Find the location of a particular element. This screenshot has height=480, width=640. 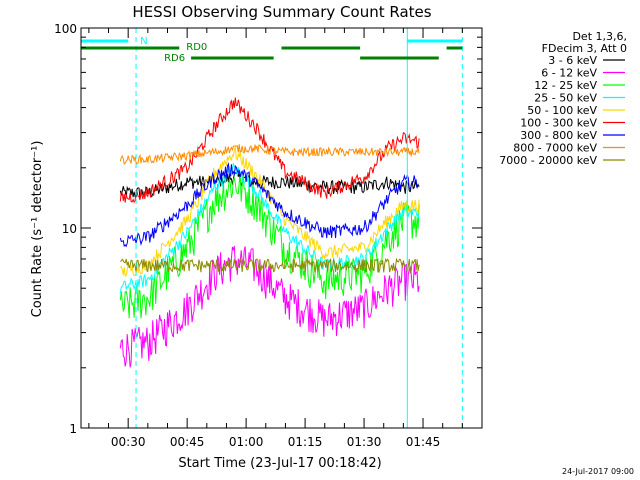

series-line-100-300-kev is located at coordinates (269, 150).